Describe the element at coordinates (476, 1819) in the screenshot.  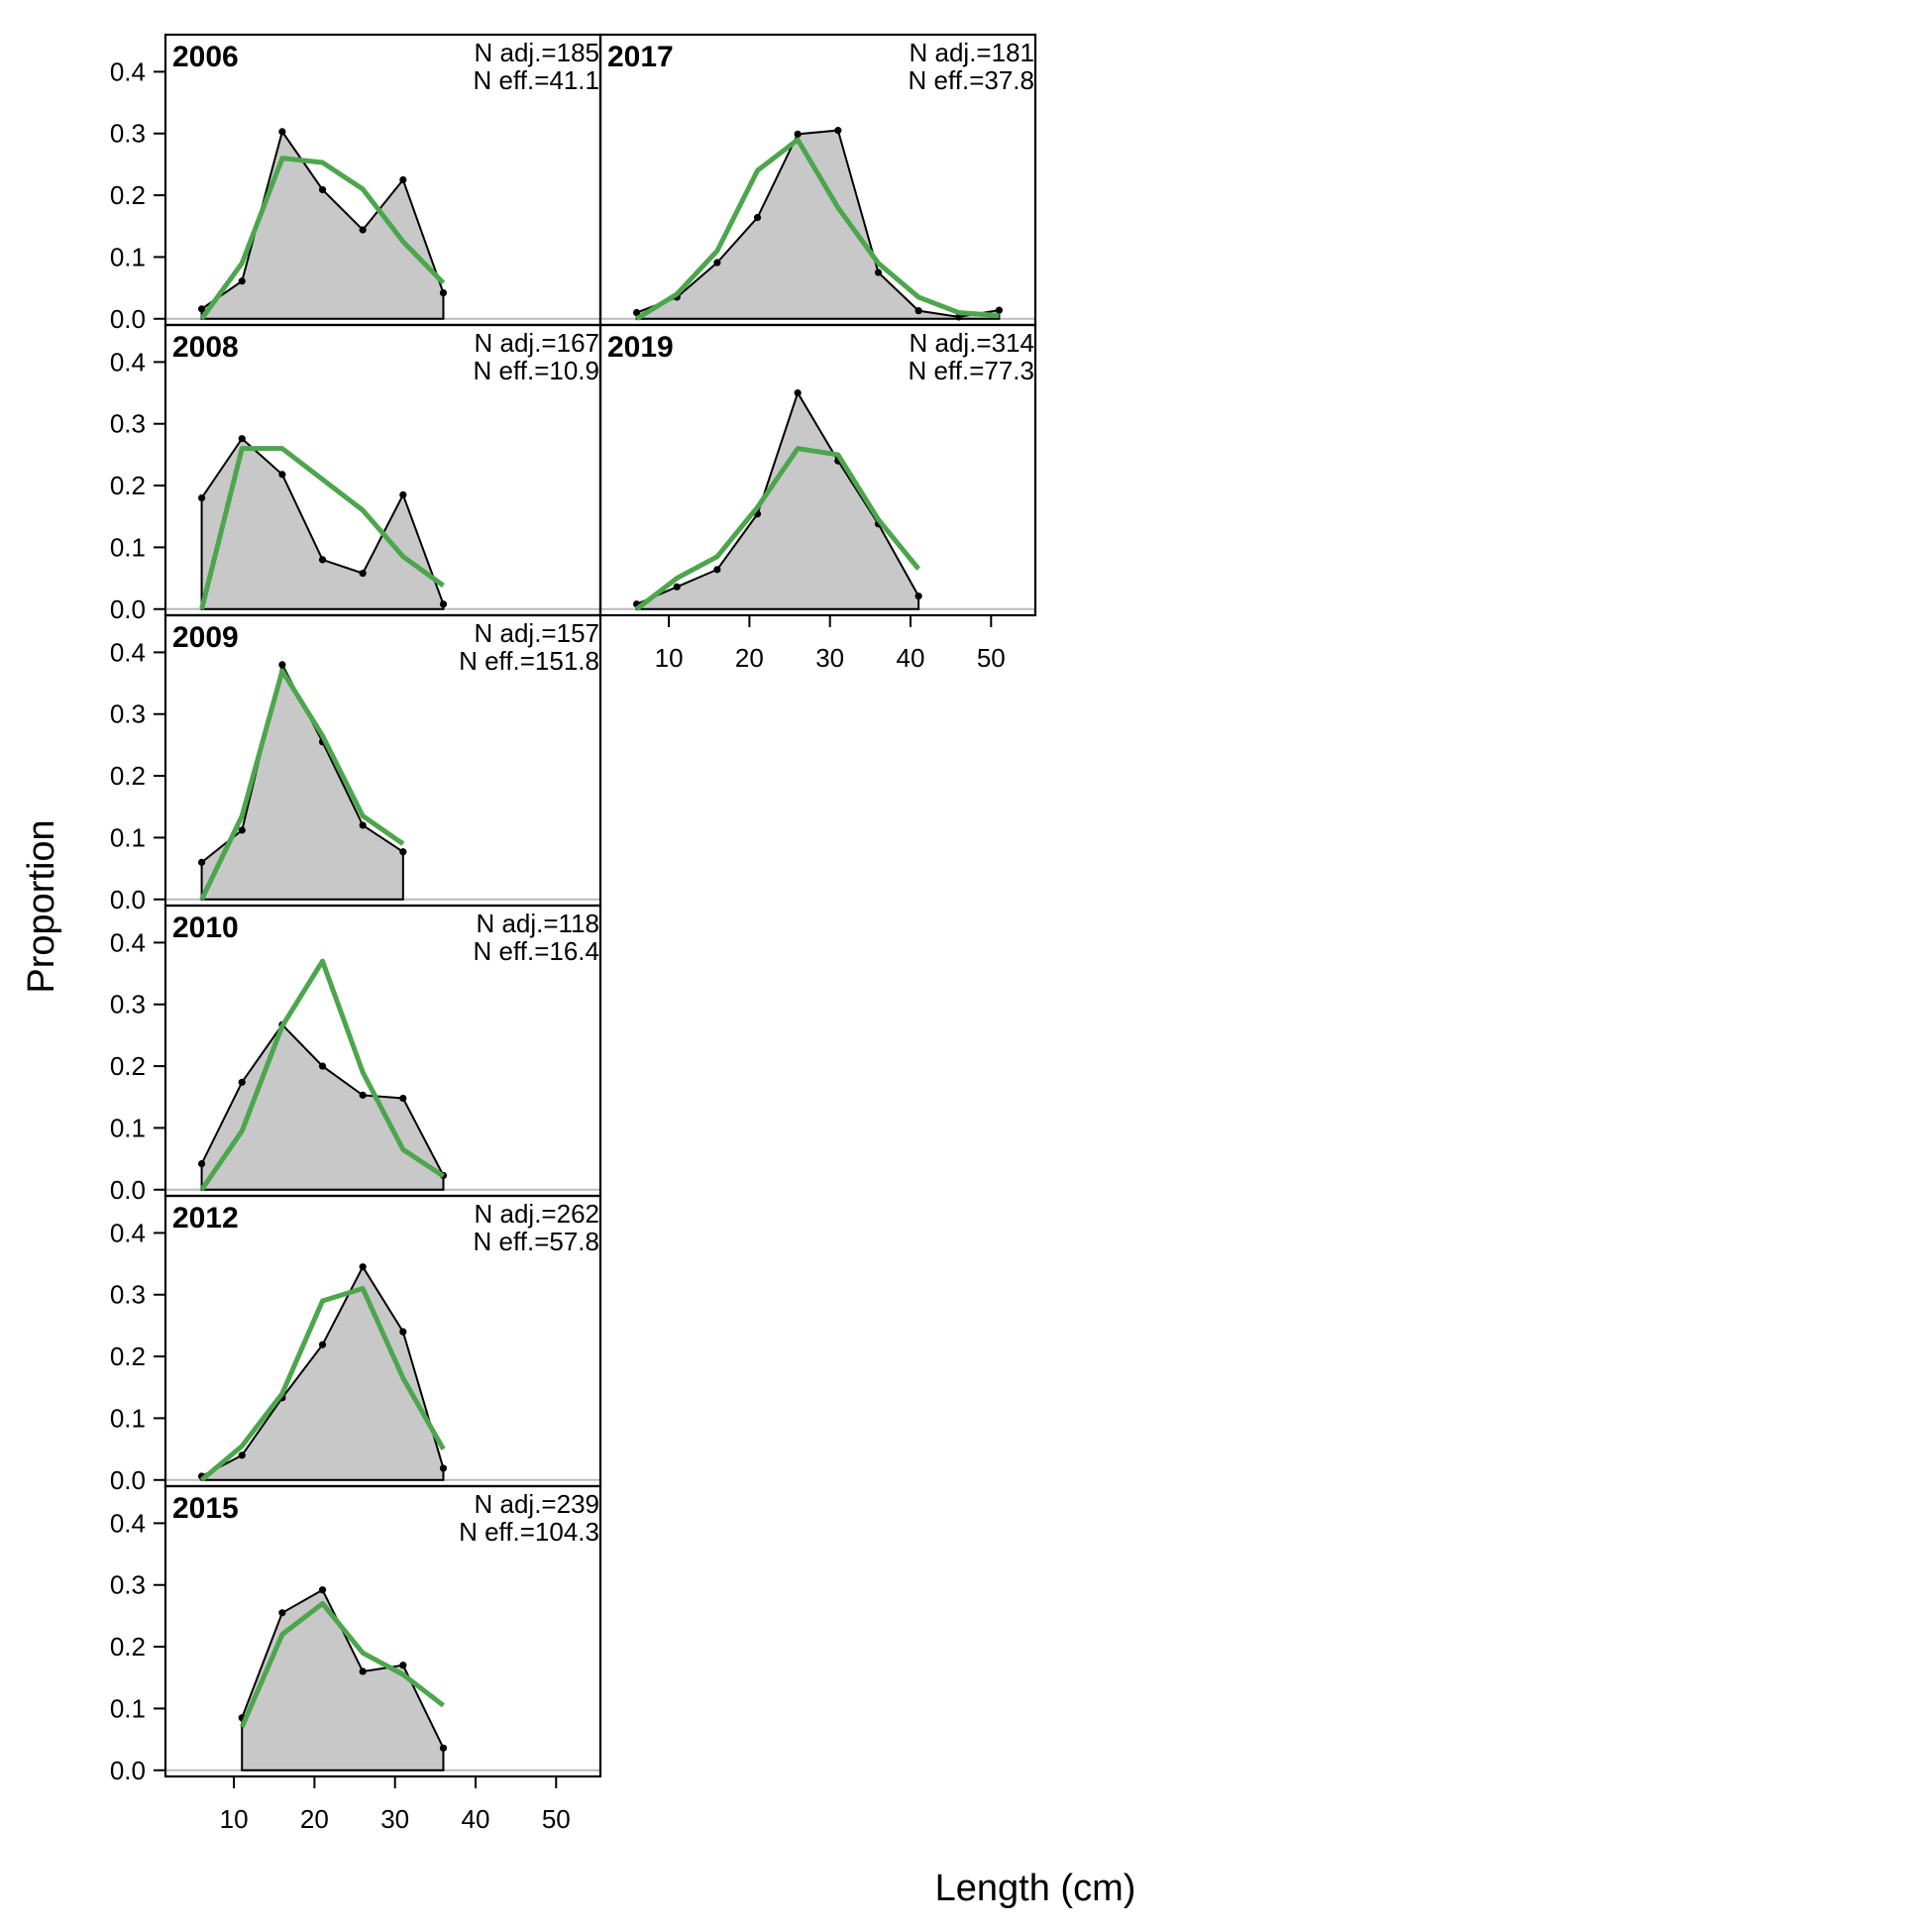
I see `x-tick-label: 40` at that location.